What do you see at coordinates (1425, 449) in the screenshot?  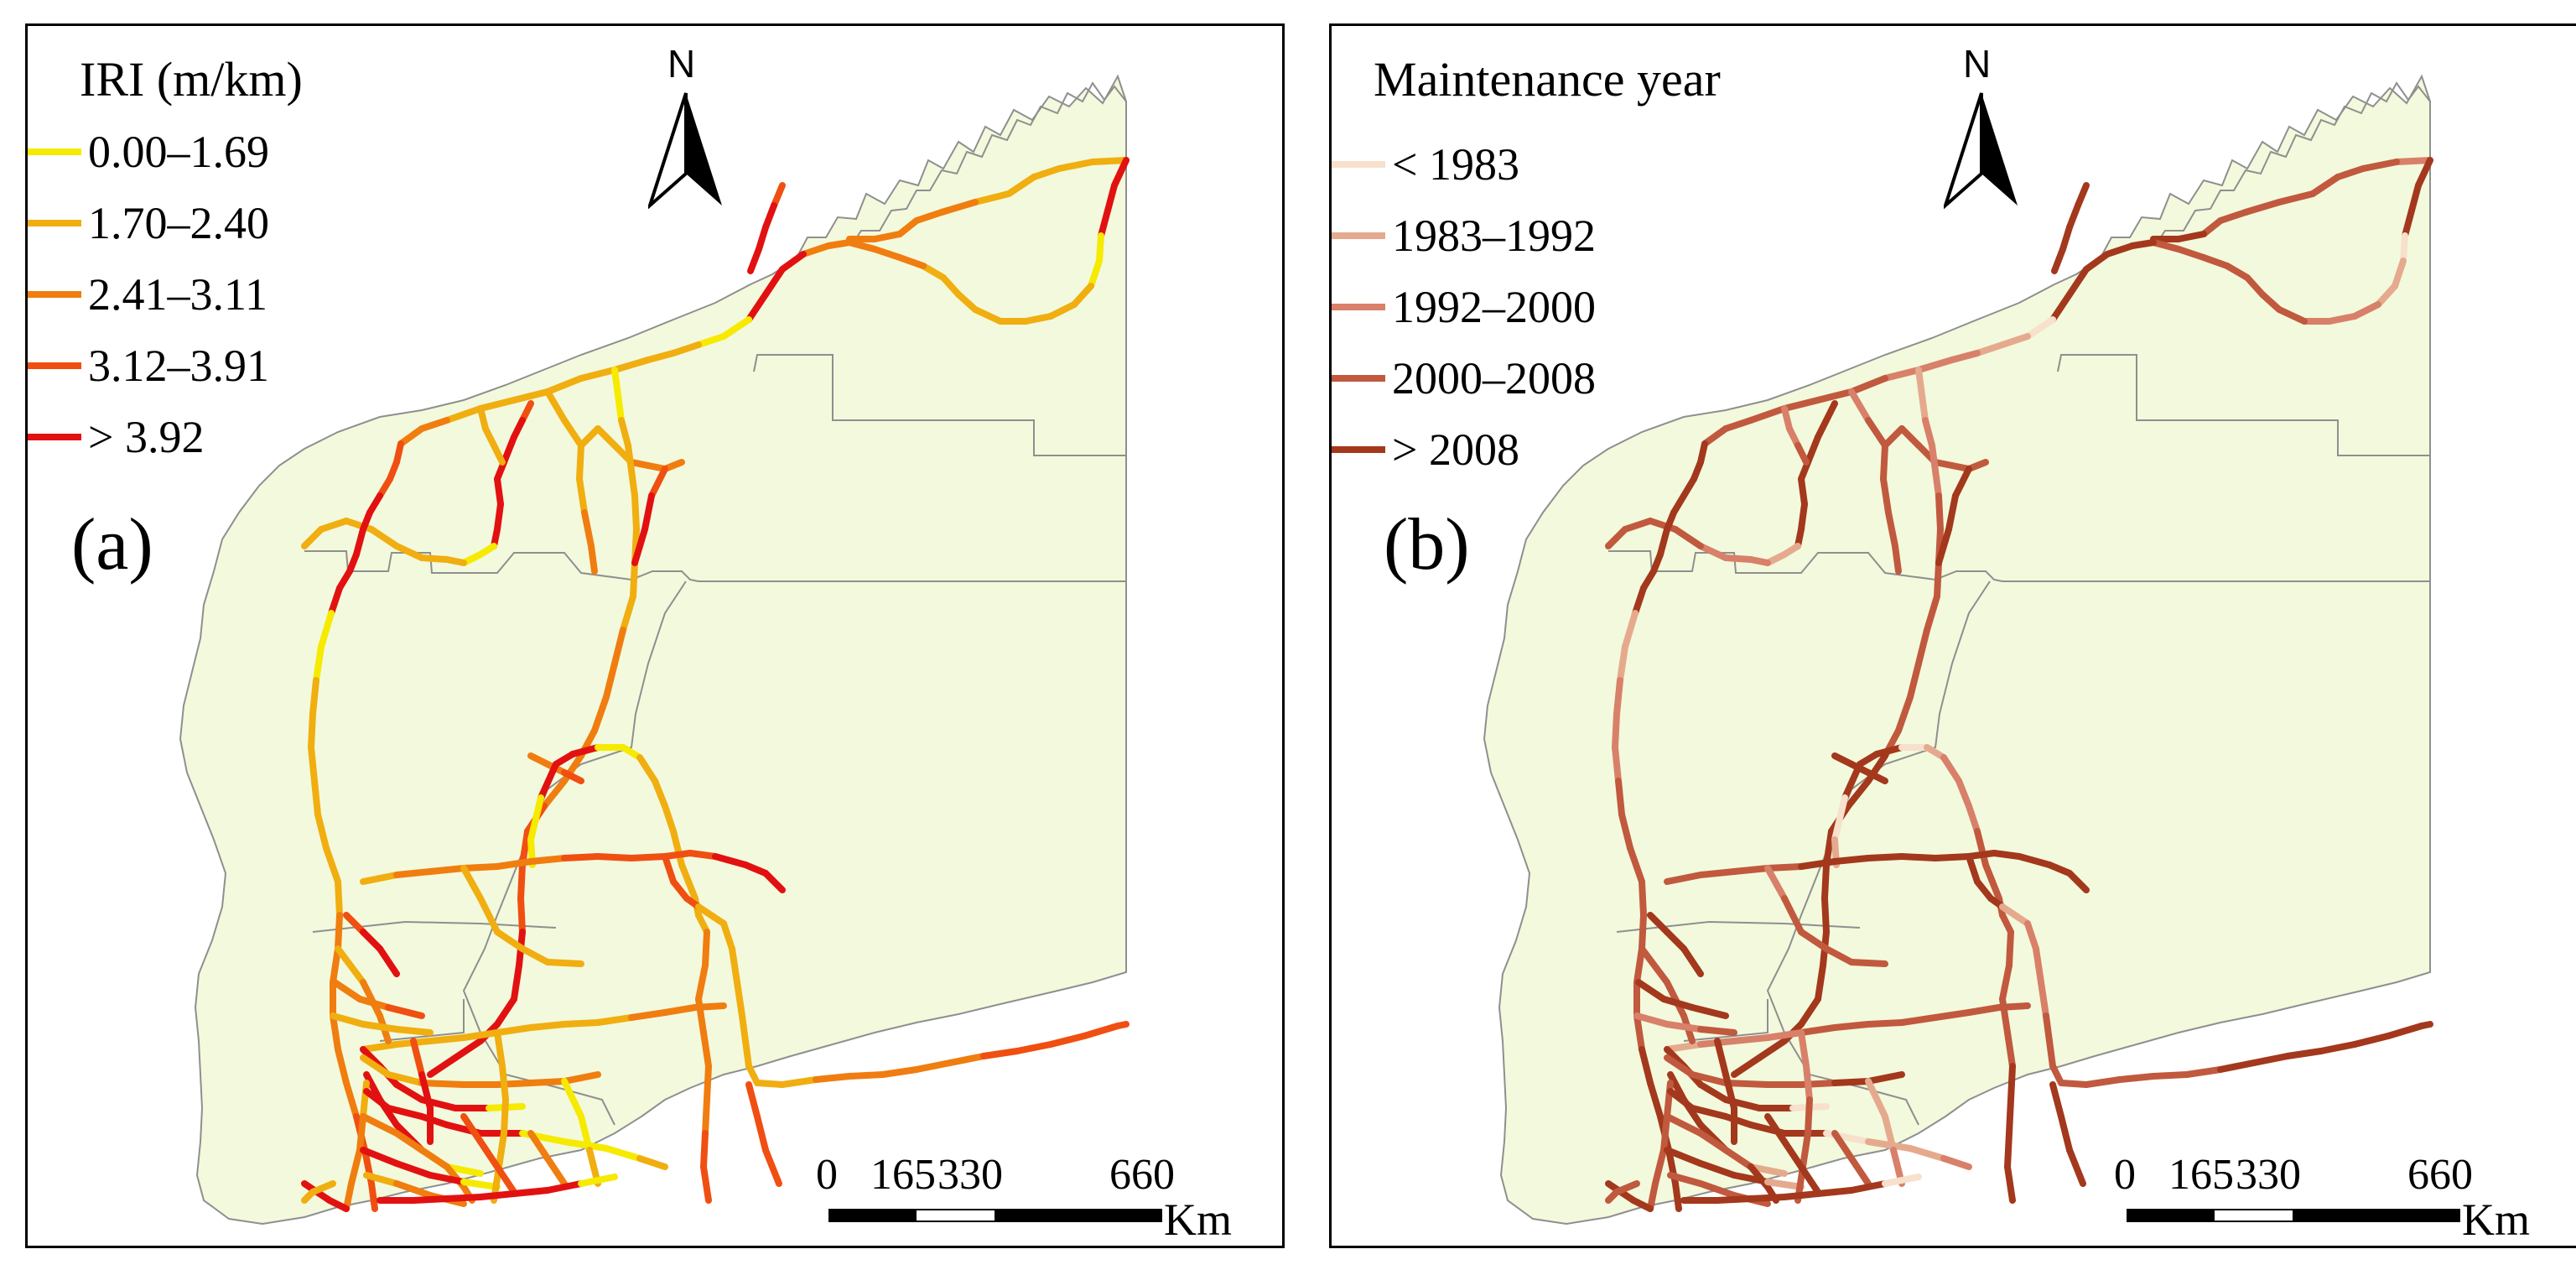 I see `legend-item-year-5: > 2008` at bounding box center [1425, 449].